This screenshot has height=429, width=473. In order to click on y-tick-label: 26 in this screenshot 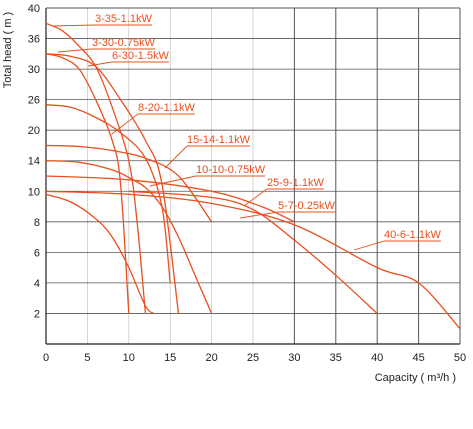, I will do `click(34, 101)`.